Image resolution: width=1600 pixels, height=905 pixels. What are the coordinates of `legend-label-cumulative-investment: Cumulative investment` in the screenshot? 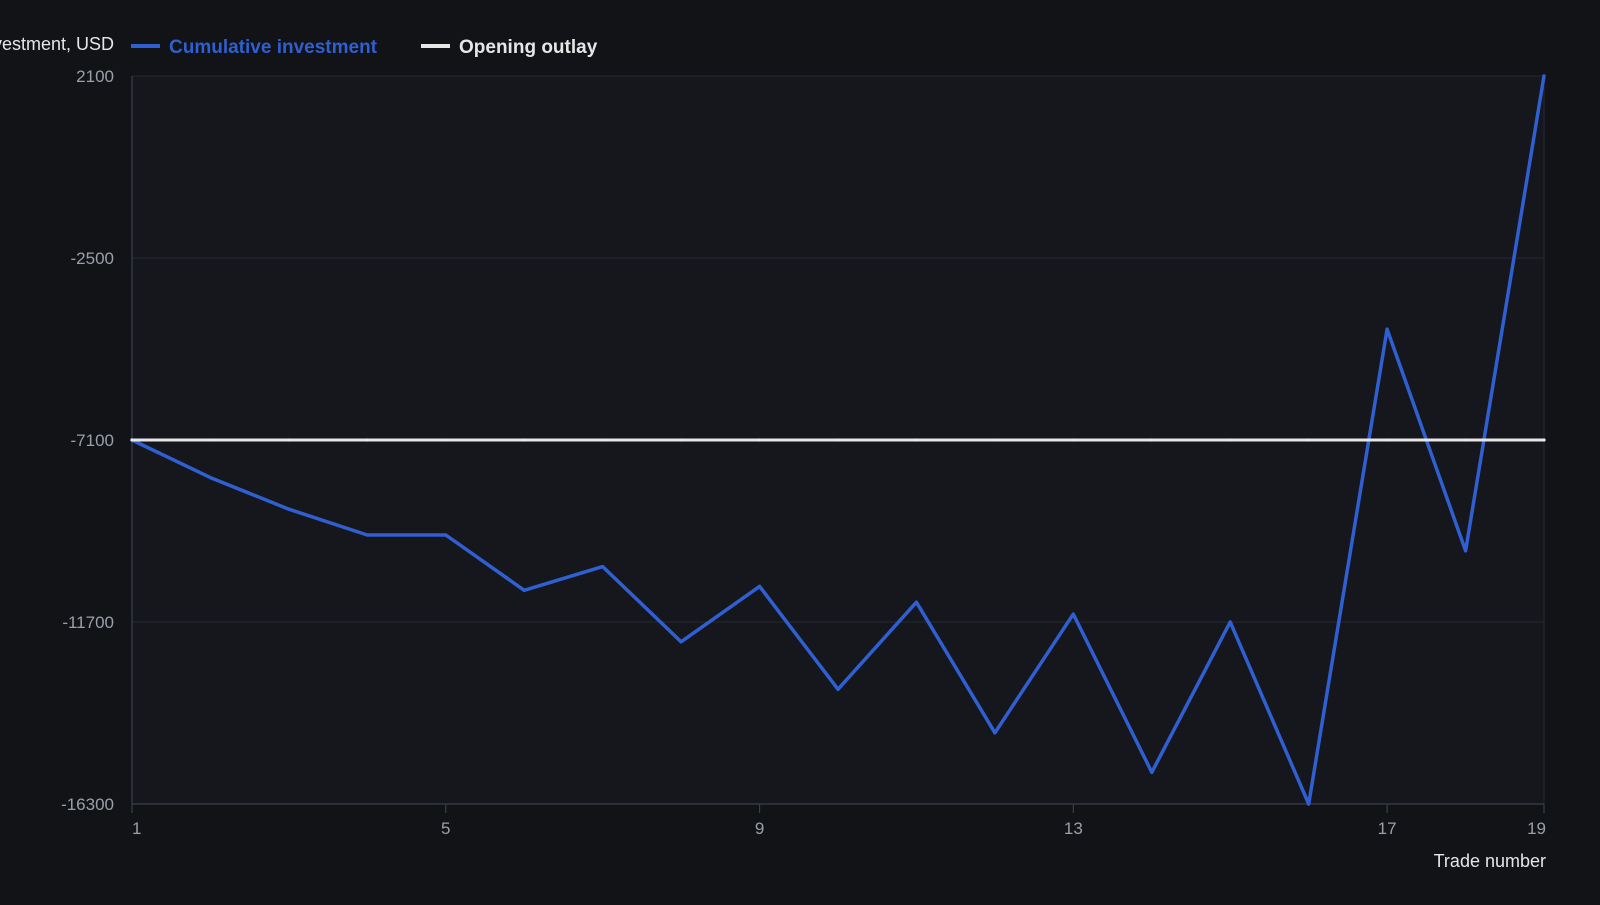 It's located at (273, 47).